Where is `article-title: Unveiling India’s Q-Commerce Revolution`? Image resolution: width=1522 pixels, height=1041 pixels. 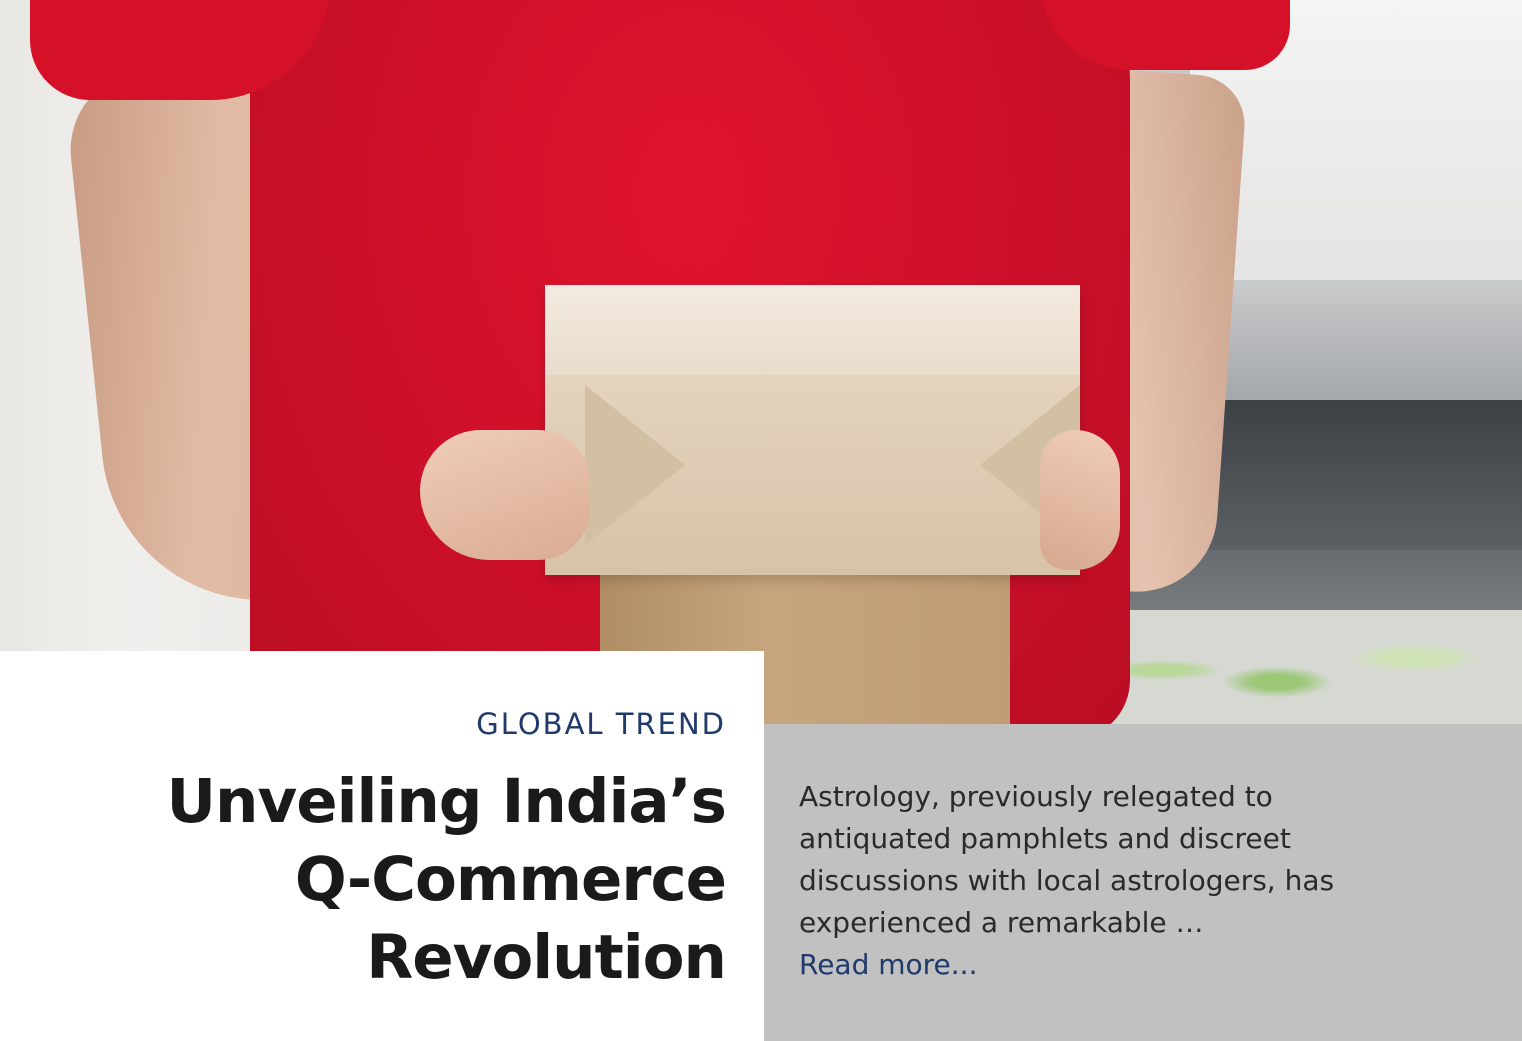
article-title: Unveiling India’s Q-Commerce Revolution is located at coordinates (447, 879).